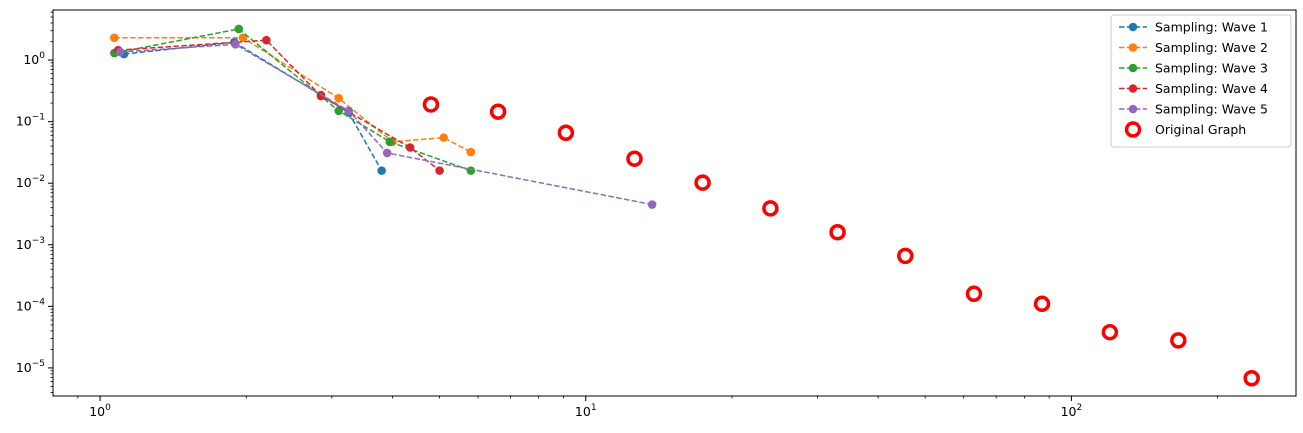 This screenshot has width=1303, height=433. What do you see at coordinates (1211, 68) in the screenshot?
I see `legend-label: Sampling: Wave 3` at bounding box center [1211, 68].